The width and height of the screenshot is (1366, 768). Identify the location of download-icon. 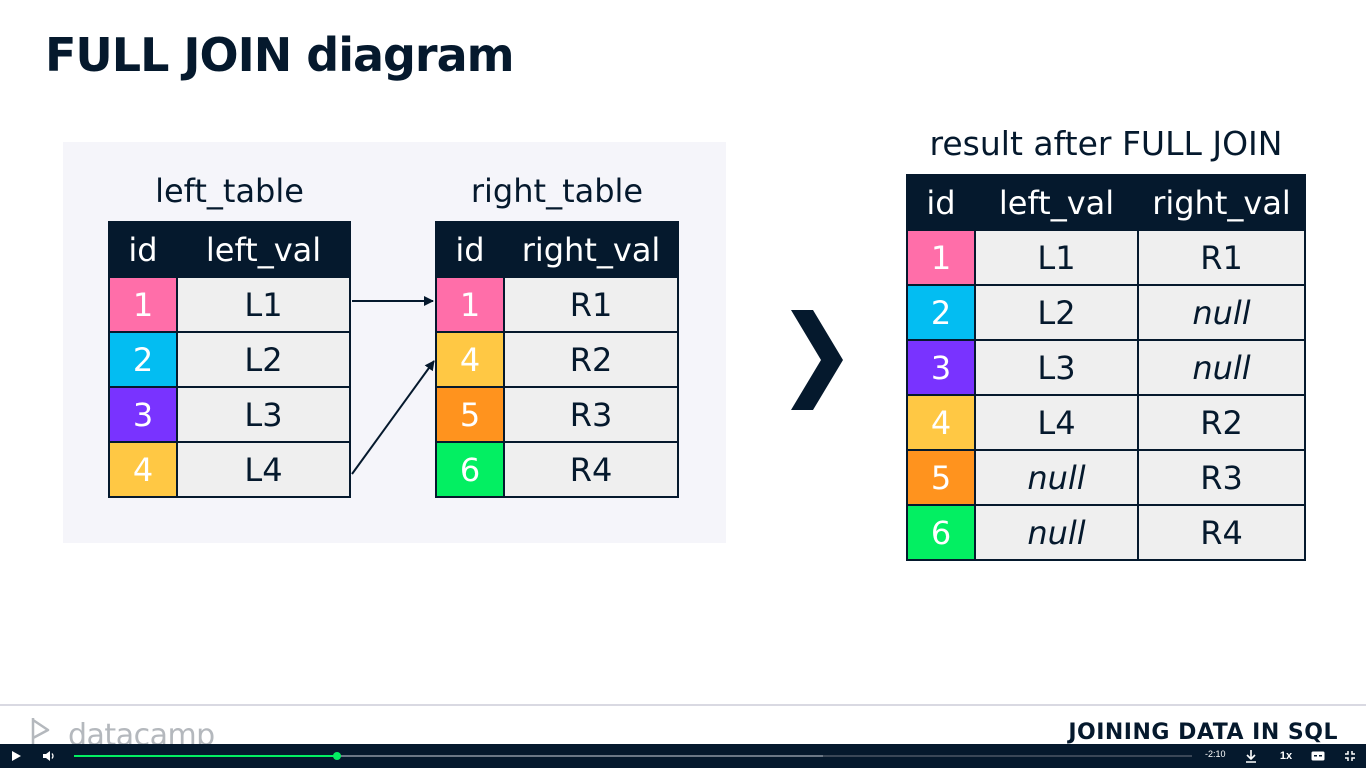
(1251, 756).